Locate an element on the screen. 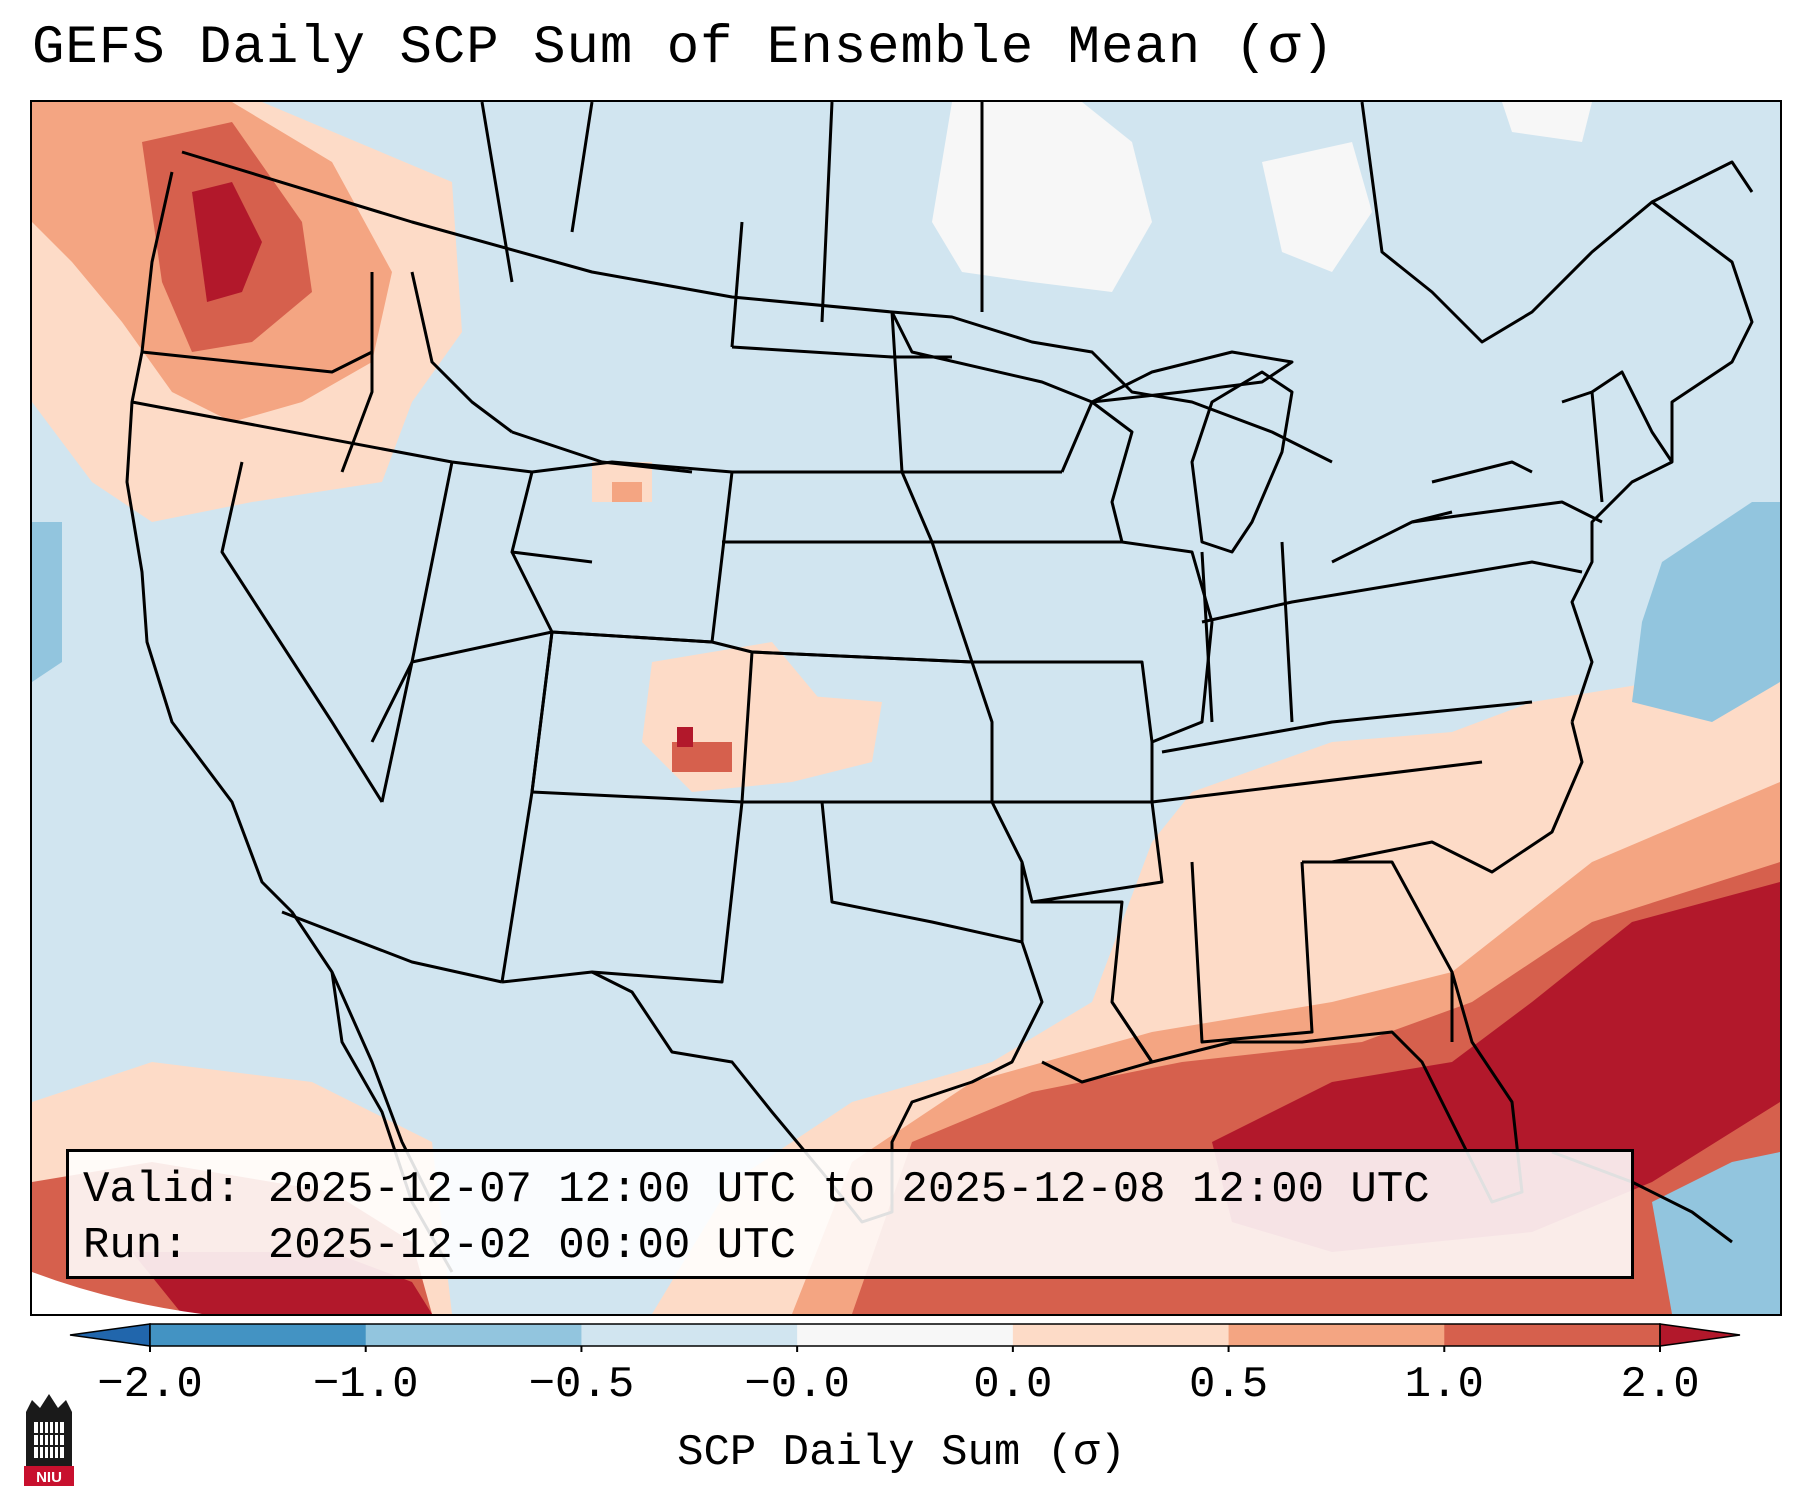  niu-logo-icon: NIU is located at coordinates (49, 1440).